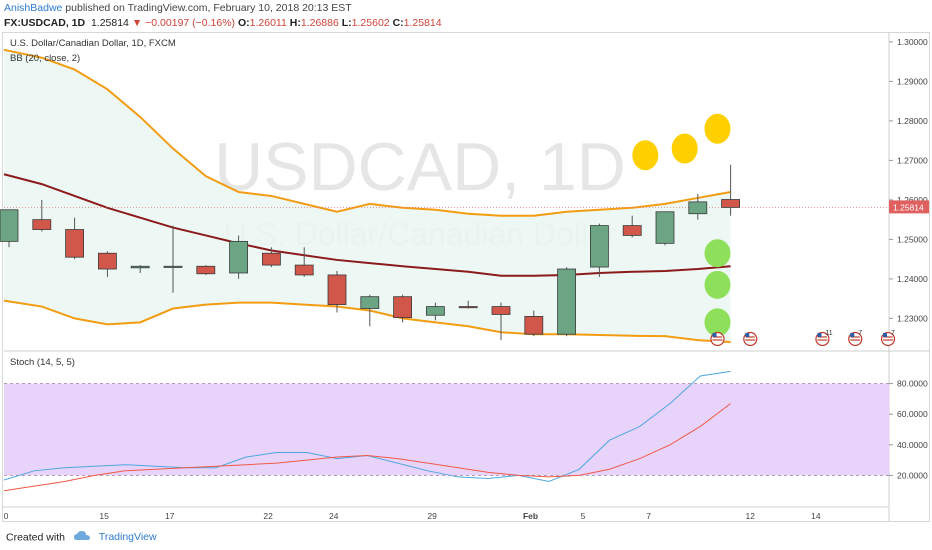 The height and width of the screenshot is (550, 932). What do you see at coordinates (268, 23) in the screenshot?
I see `open-value: 1.26011` at bounding box center [268, 23].